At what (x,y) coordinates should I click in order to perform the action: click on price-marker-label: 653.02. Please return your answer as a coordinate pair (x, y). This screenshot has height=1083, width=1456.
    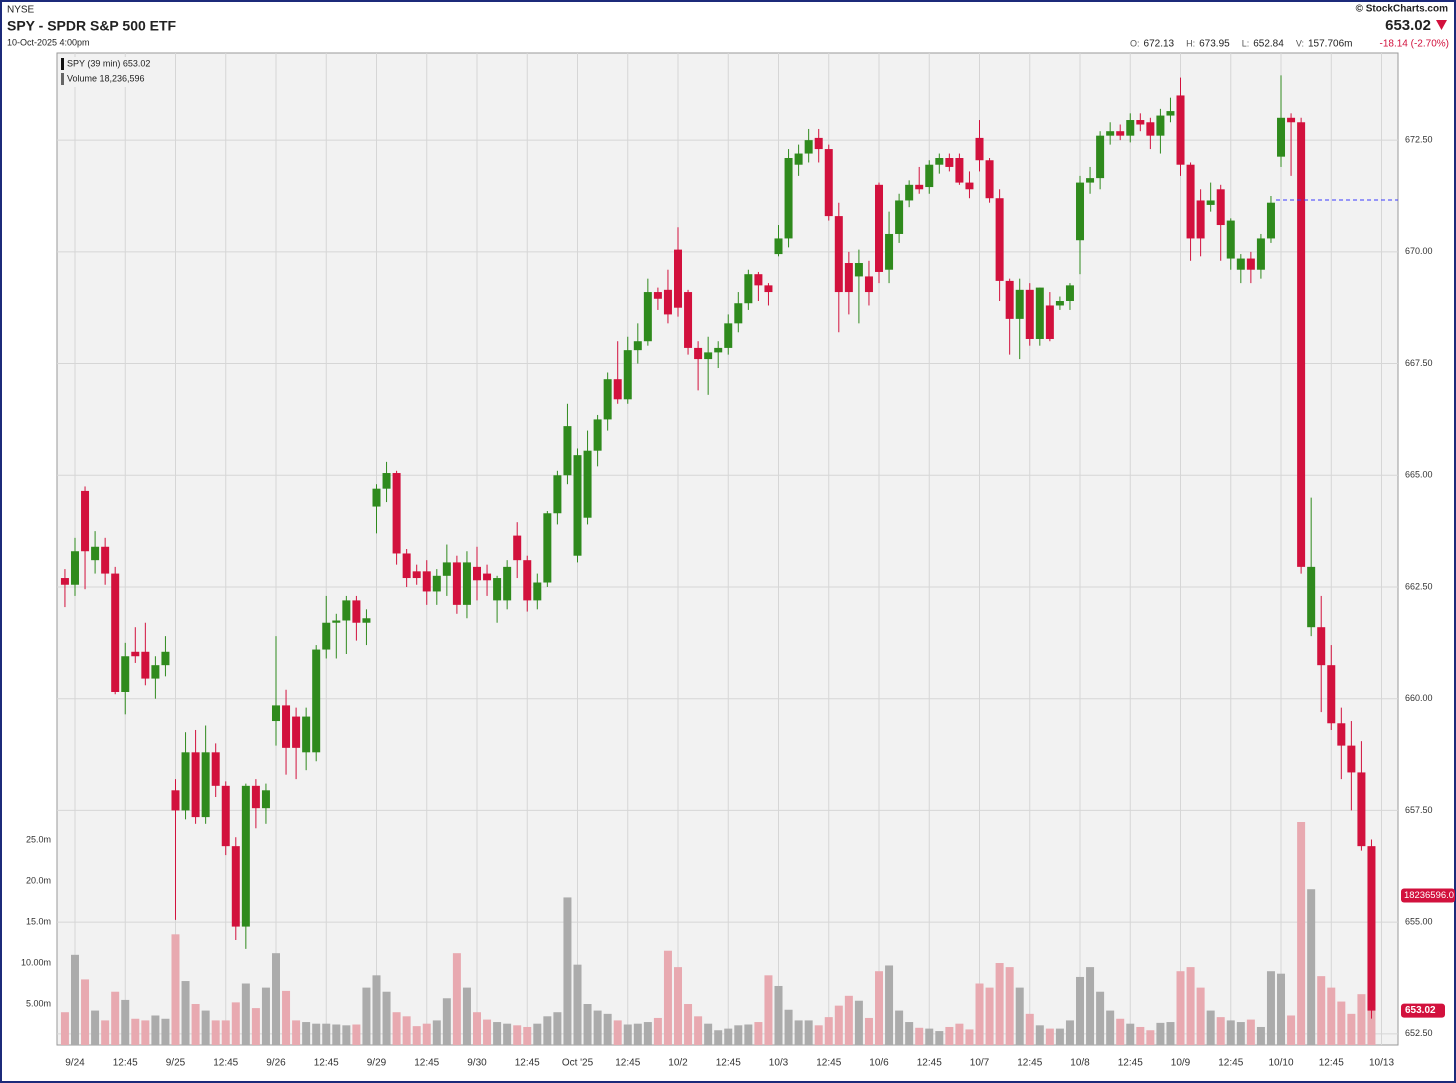
    Looking at the image, I should click on (1420, 1010).